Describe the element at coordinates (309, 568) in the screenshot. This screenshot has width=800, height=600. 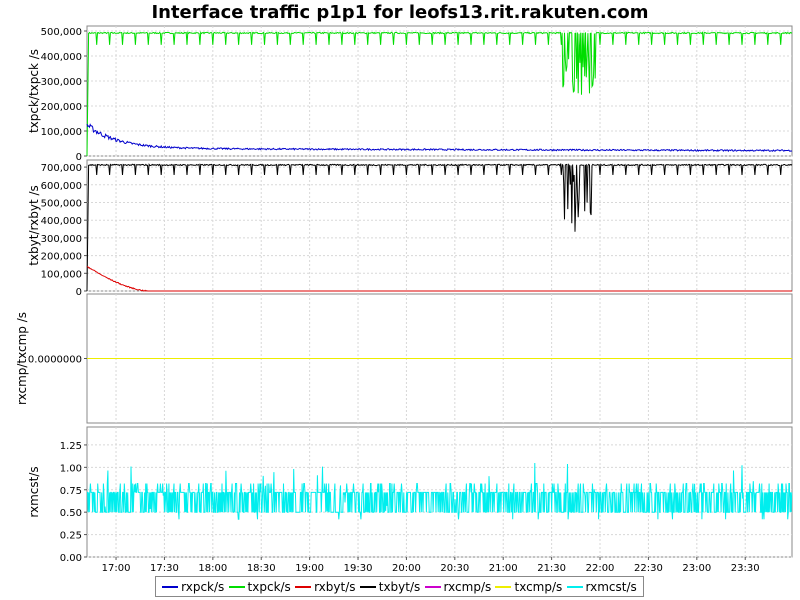
I see `x-tick-label: 19:00` at that location.